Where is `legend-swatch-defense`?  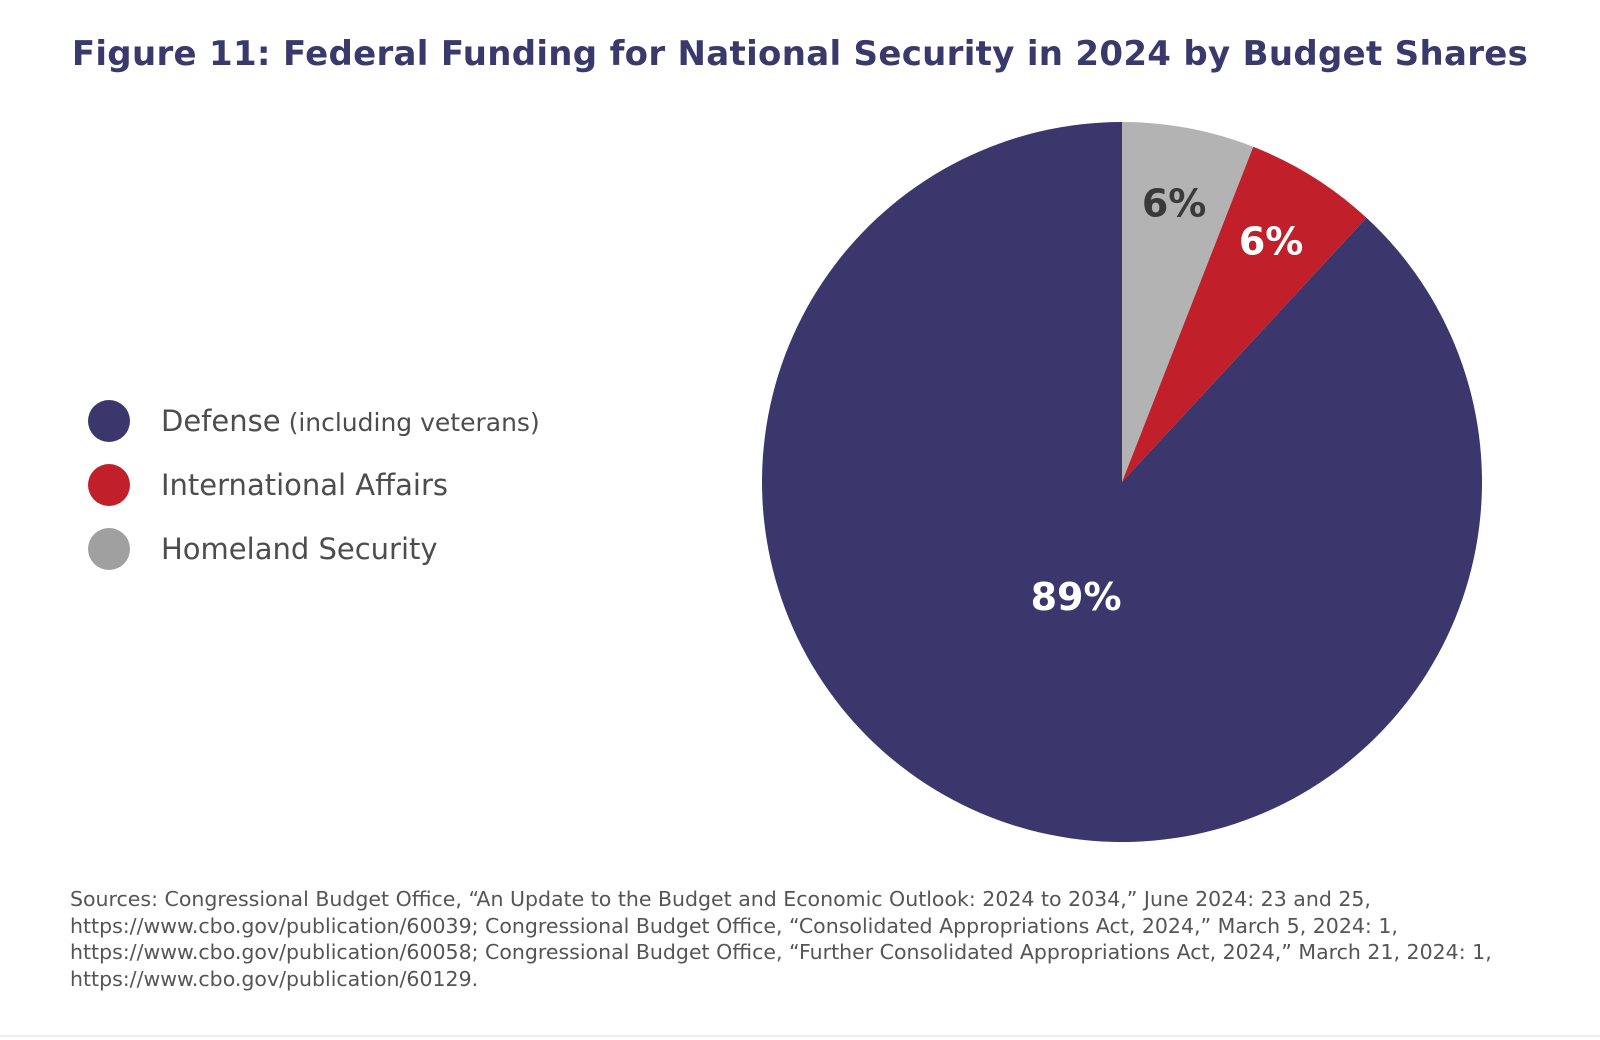
legend-swatch-defense is located at coordinates (109, 421).